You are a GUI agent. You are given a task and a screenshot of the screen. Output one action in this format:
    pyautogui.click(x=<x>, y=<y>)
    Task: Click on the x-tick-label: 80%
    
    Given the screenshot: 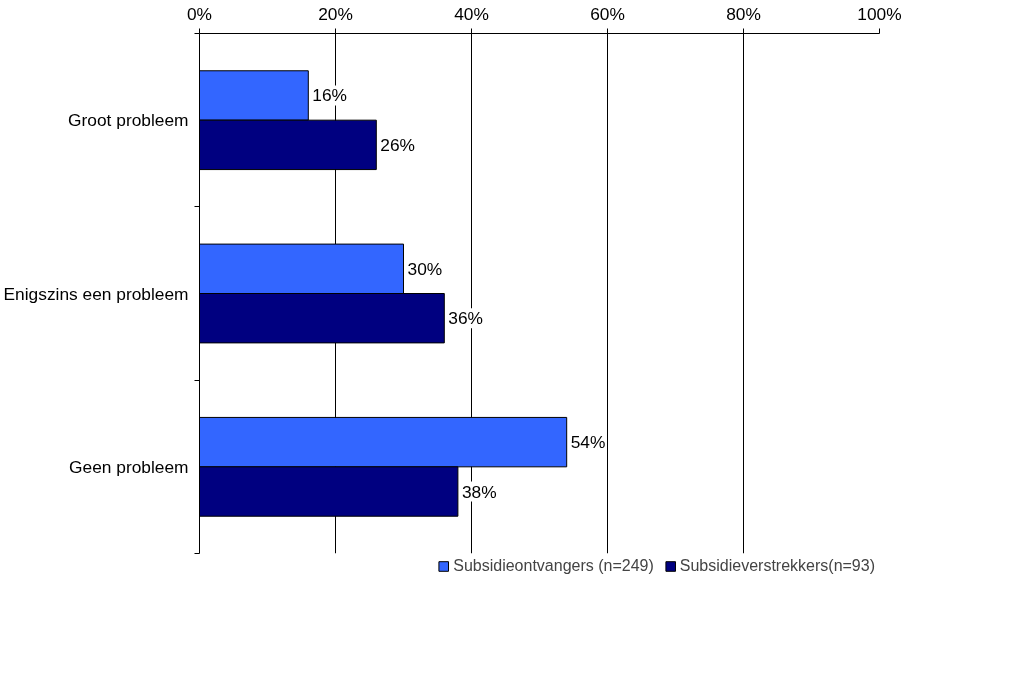 What is the action you would take?
    pyautogui.click(x=743, y=13)
    